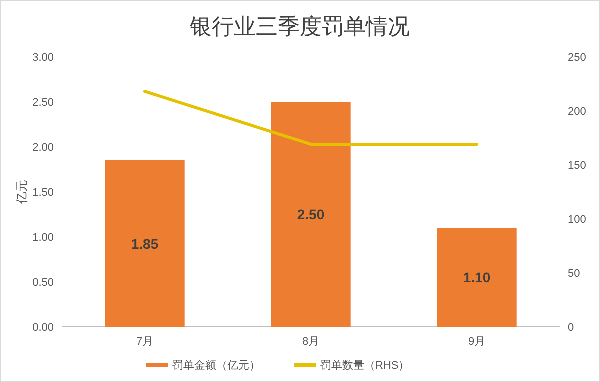 This screenshot has height=382, width=600. Describe the element at coordinates (477, 342) in the screenshot. I see `x-tick-label: 9月` at that location.